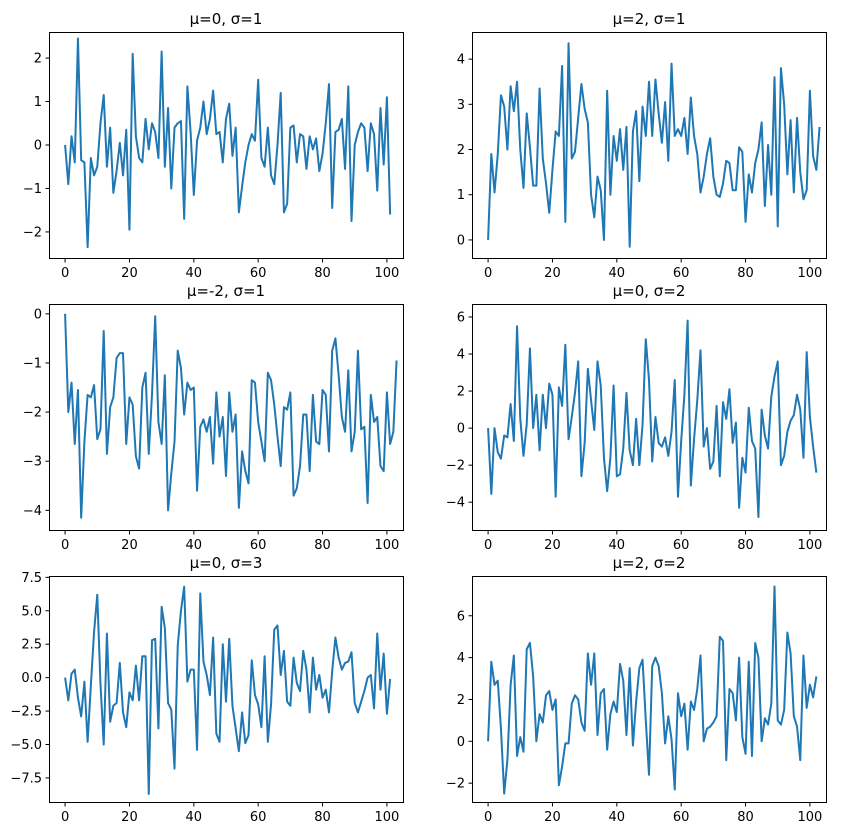  What do you see at coordinates (26, 745) in the screenshot?
I see `y-tick-label: −5.0` at bounding box center [26, 745].